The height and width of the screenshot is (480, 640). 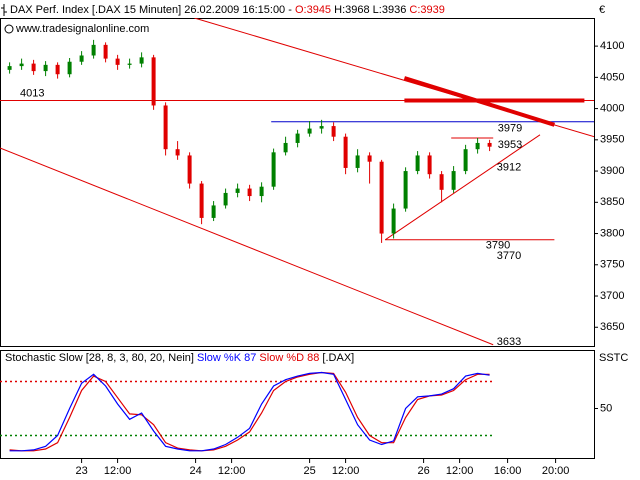 What do you see at coordinates (509, 342) in the screenshot?
I see `annotation-label: 3633` at bounding box center [509, 342].